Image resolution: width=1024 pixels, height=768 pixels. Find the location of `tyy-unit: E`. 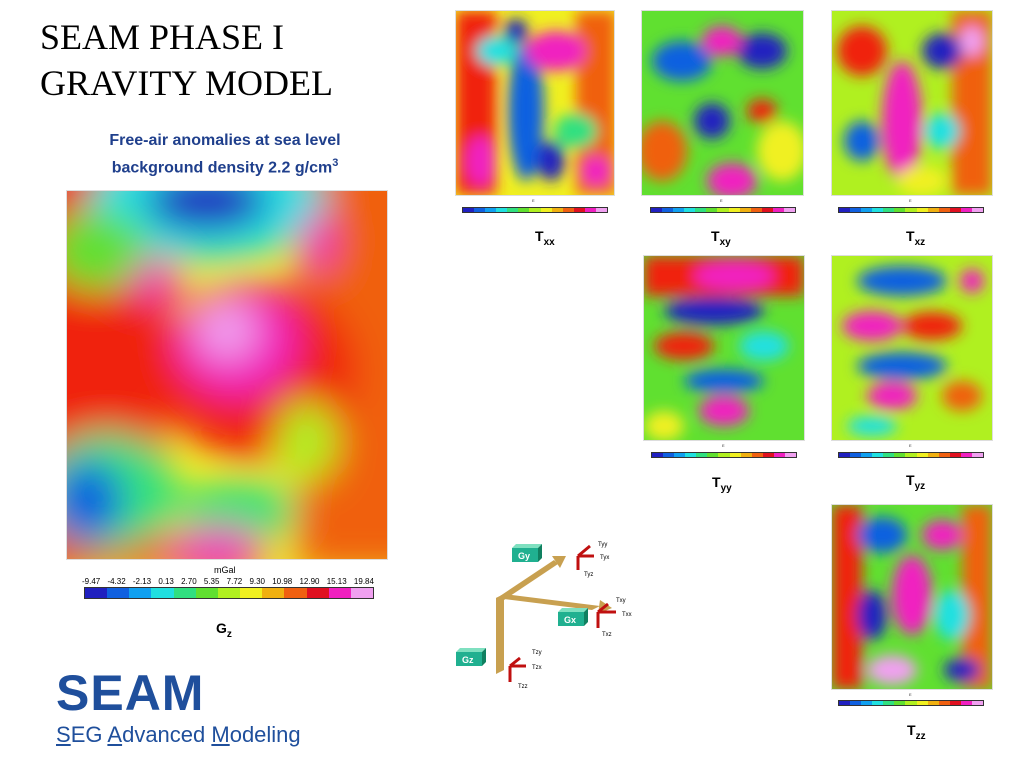

tyy-unit: E is located at coordinates (723, 445).